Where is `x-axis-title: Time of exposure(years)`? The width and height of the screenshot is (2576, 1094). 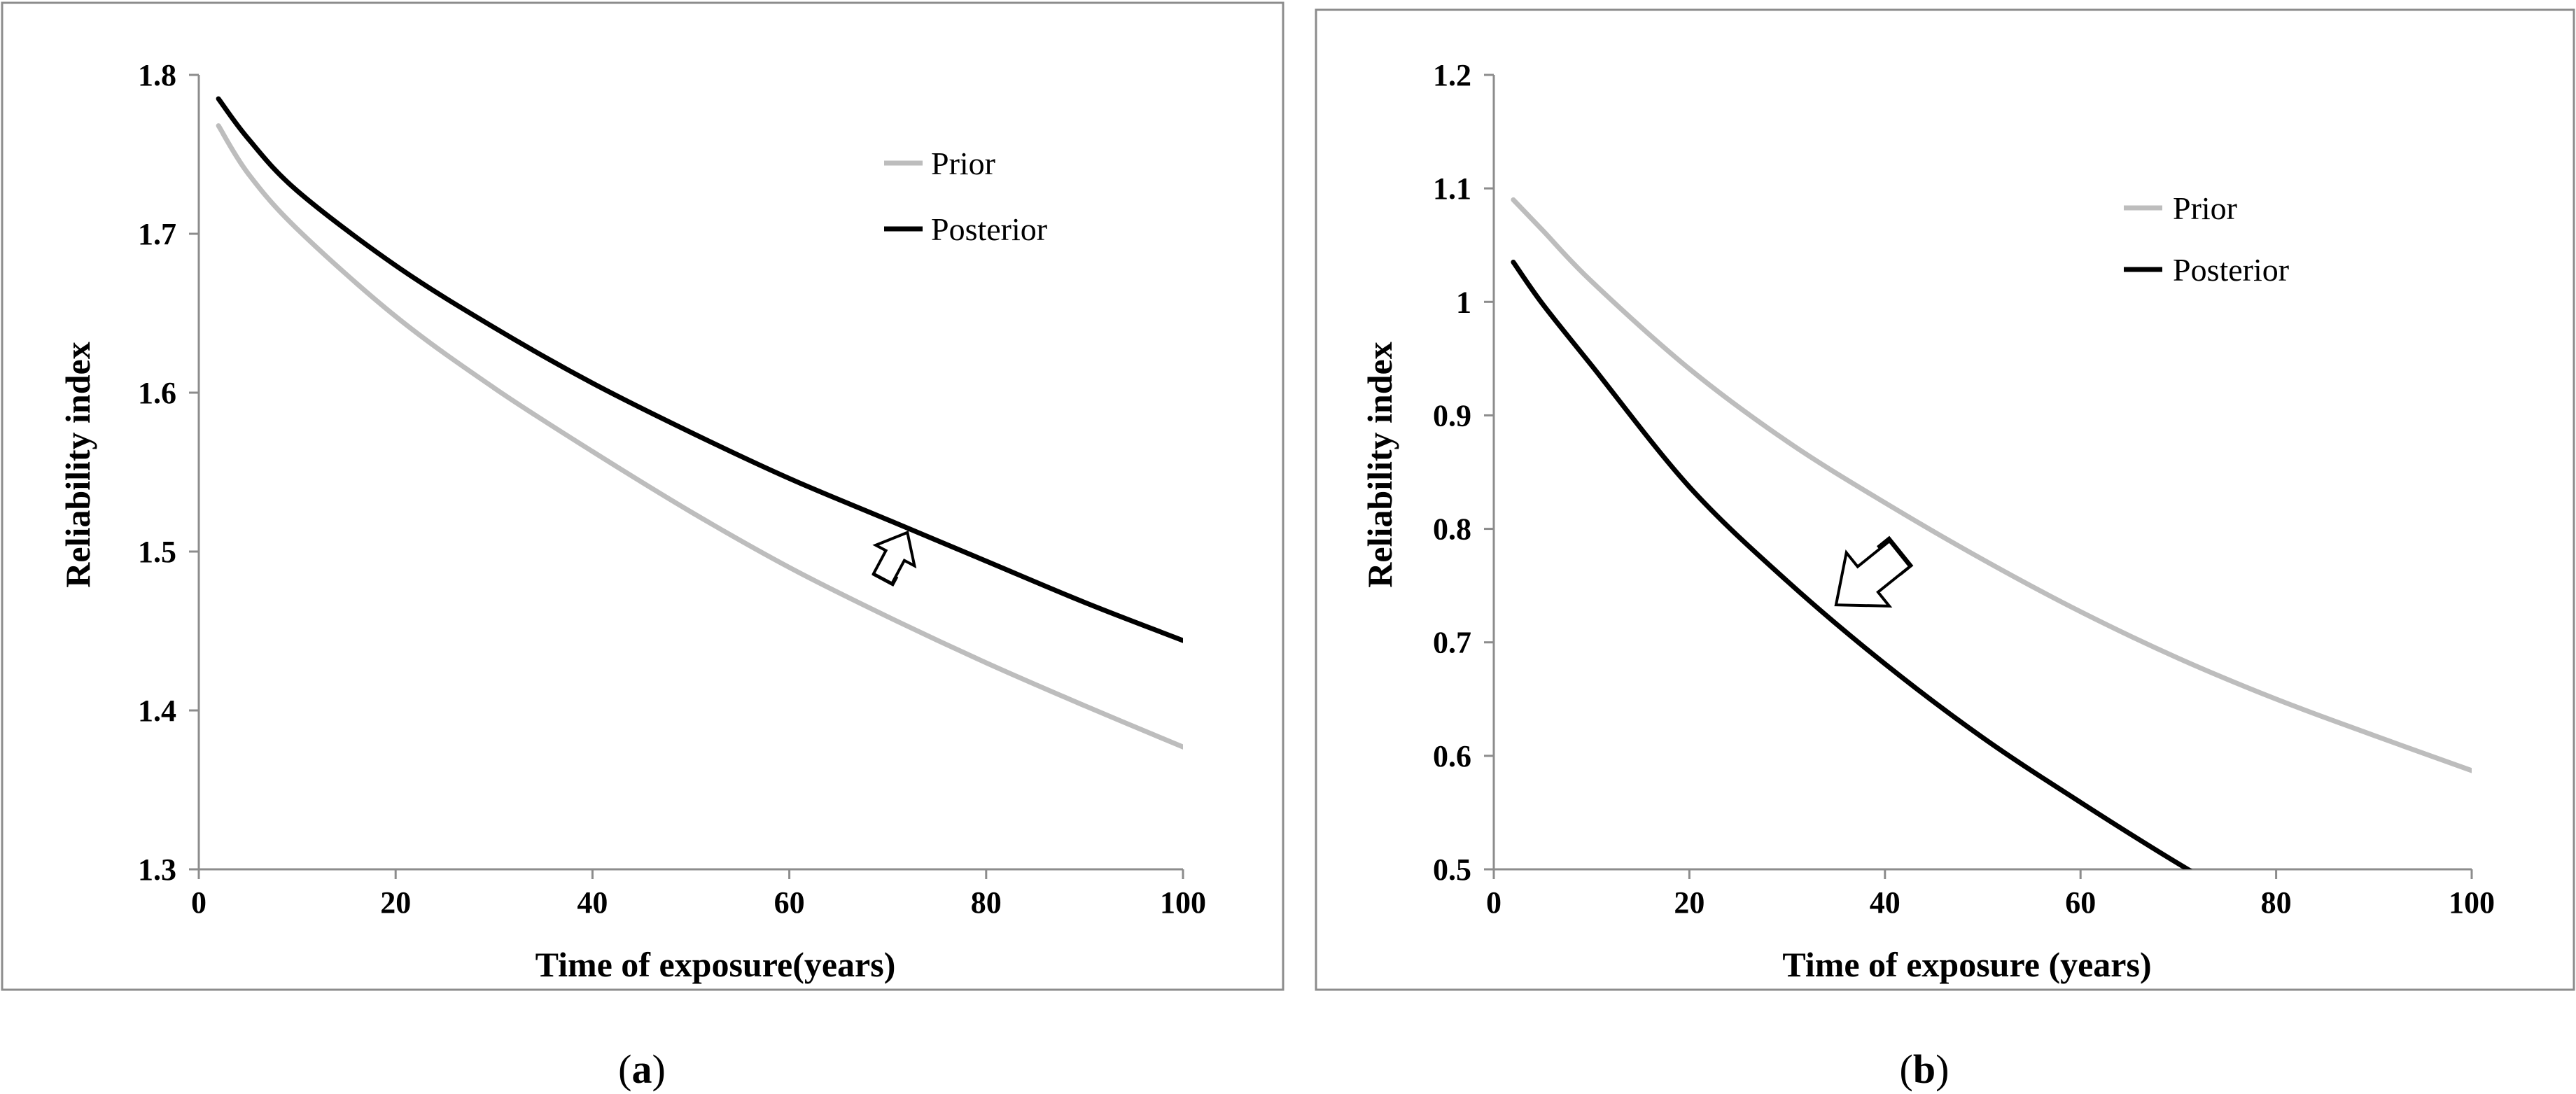 x-axis-title: Time of exposure(years) is located at coordinates (716, 965).